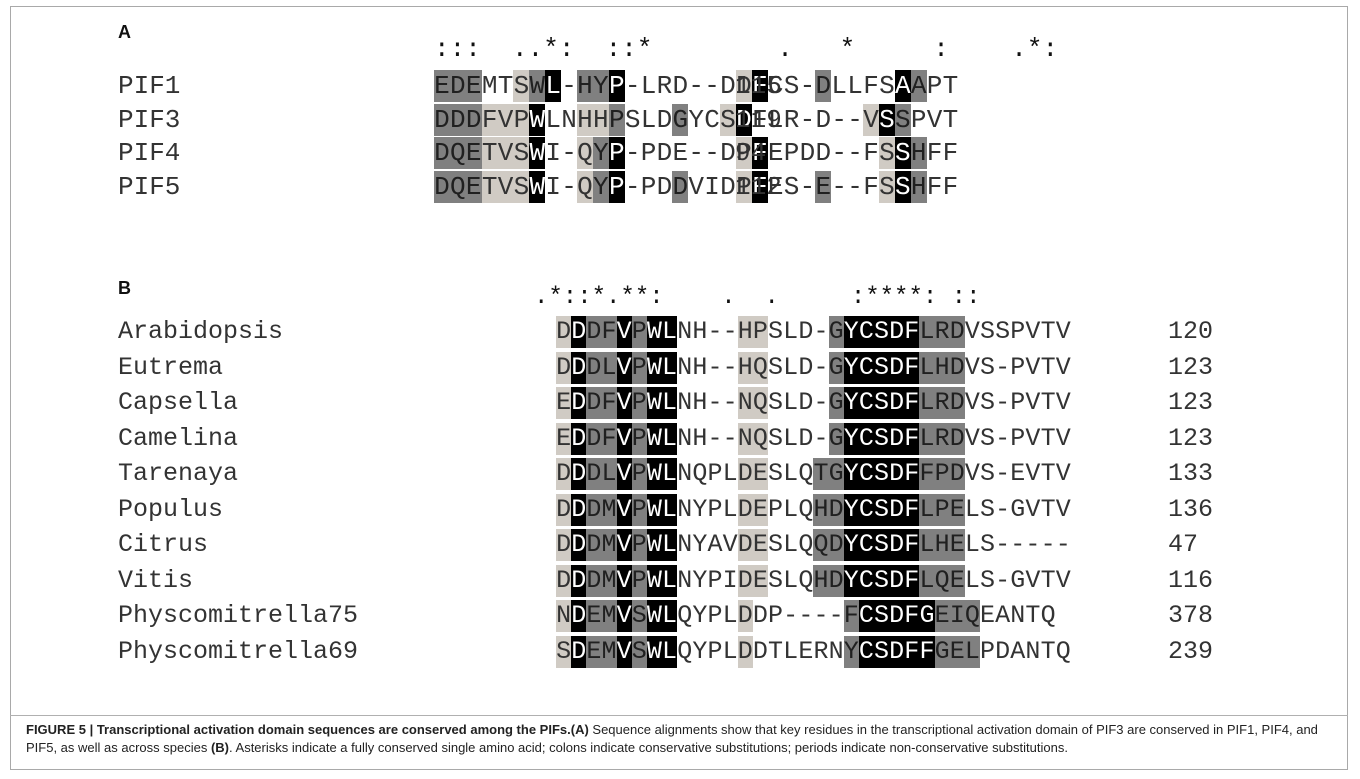  Describe the element at coordinates (866, 438) in the screenshot. I see `residue: C` at that location.